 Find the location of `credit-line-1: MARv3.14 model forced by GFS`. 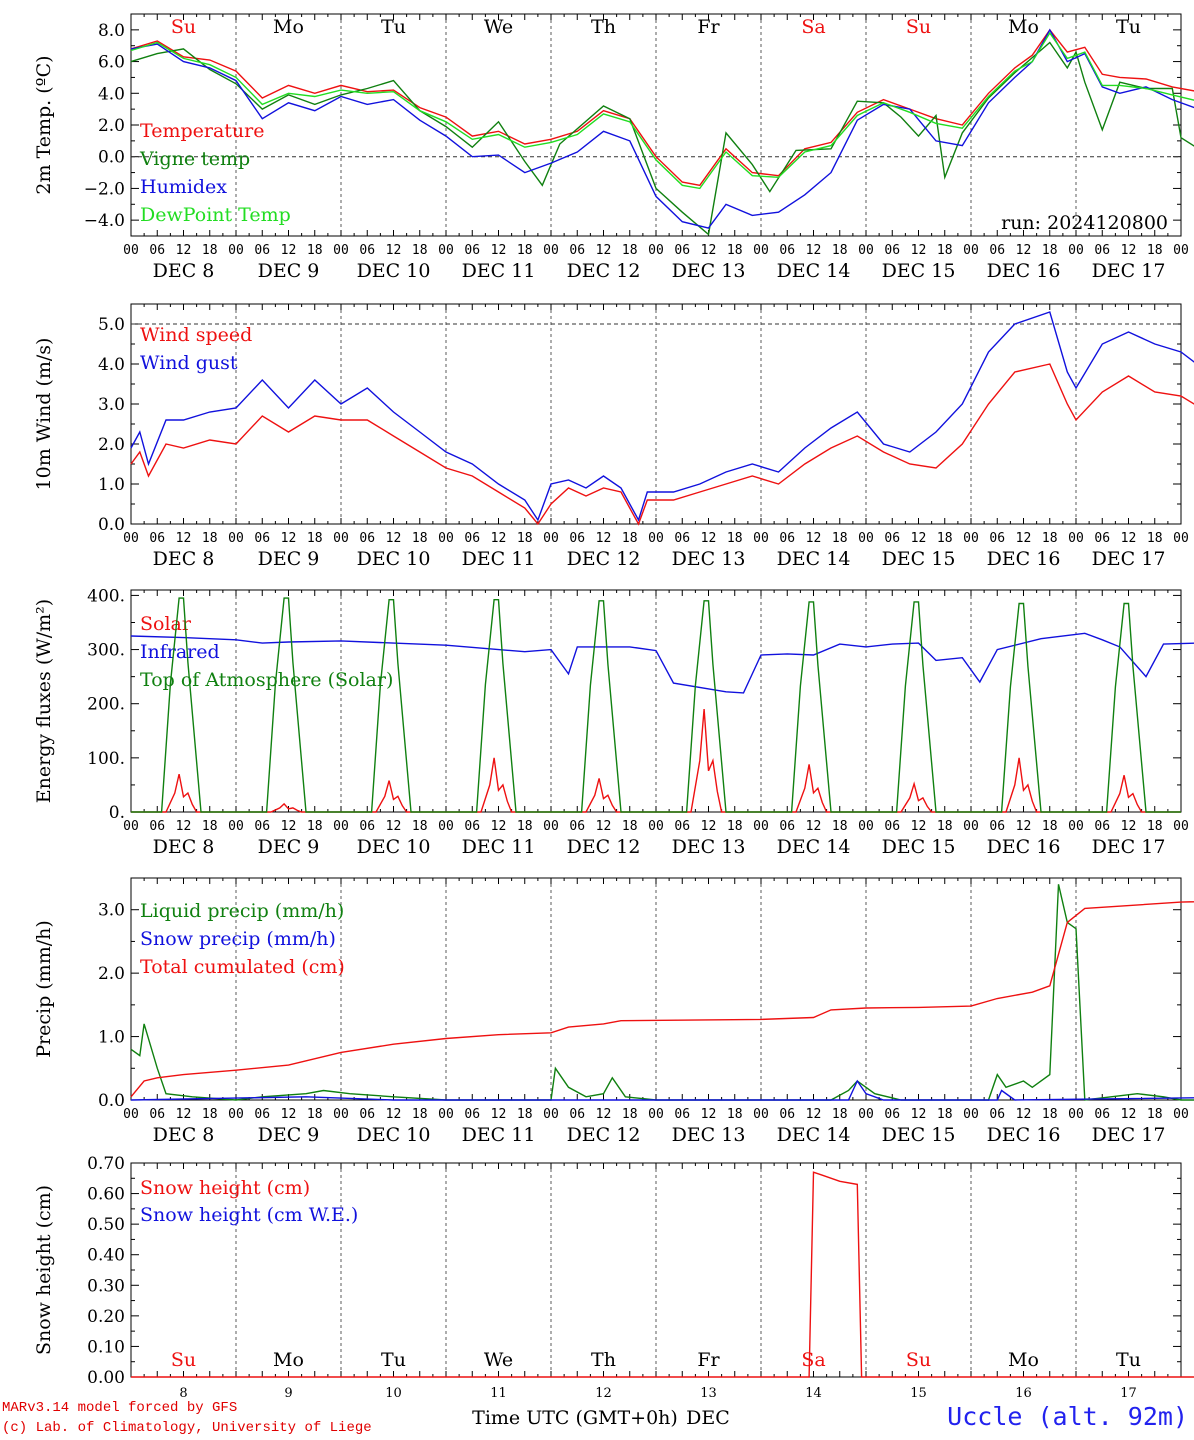

credit-line-1: MARv3.14 model forced by GFS is located at coordinates (120, 1408).